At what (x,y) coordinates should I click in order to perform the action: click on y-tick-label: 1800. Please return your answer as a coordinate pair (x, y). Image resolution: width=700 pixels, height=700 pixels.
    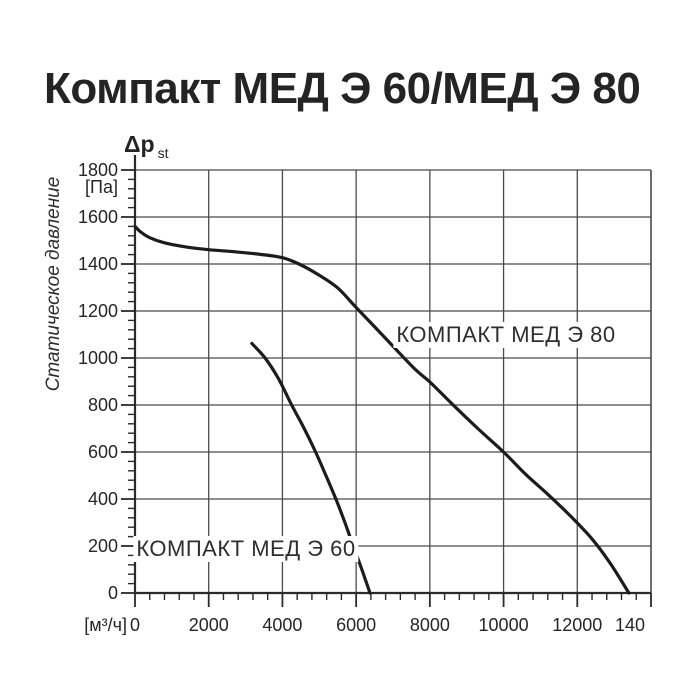
    Looking at the image, I should click on (98, 170).